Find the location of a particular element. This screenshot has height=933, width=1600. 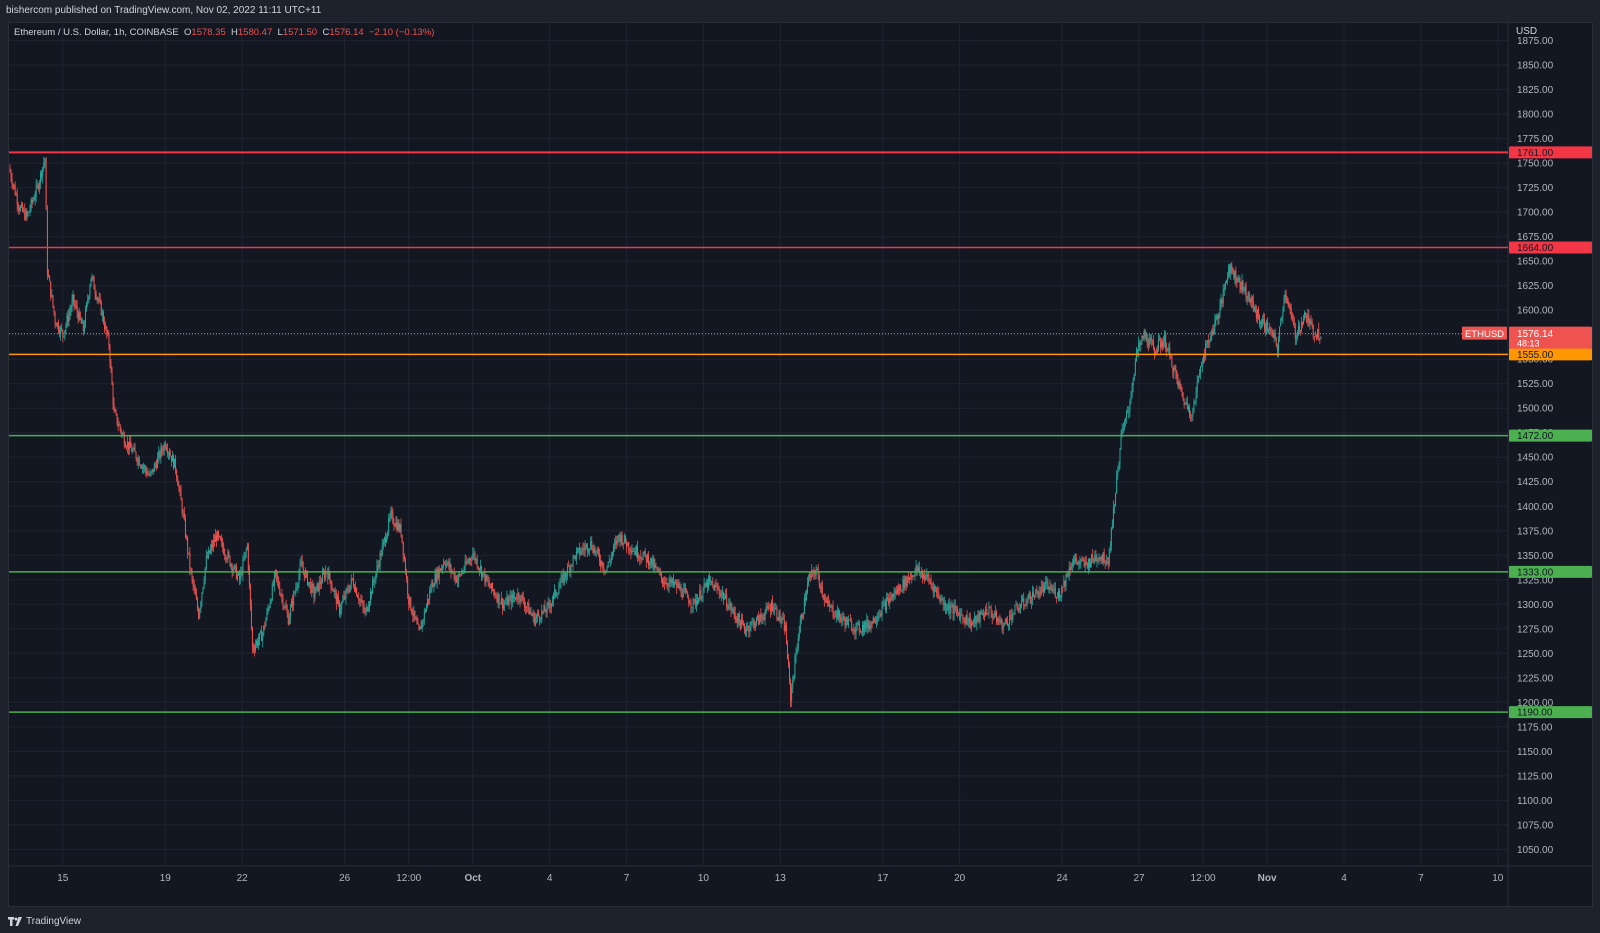

footer-brand: TradingView is located at coordinates (54, 921).